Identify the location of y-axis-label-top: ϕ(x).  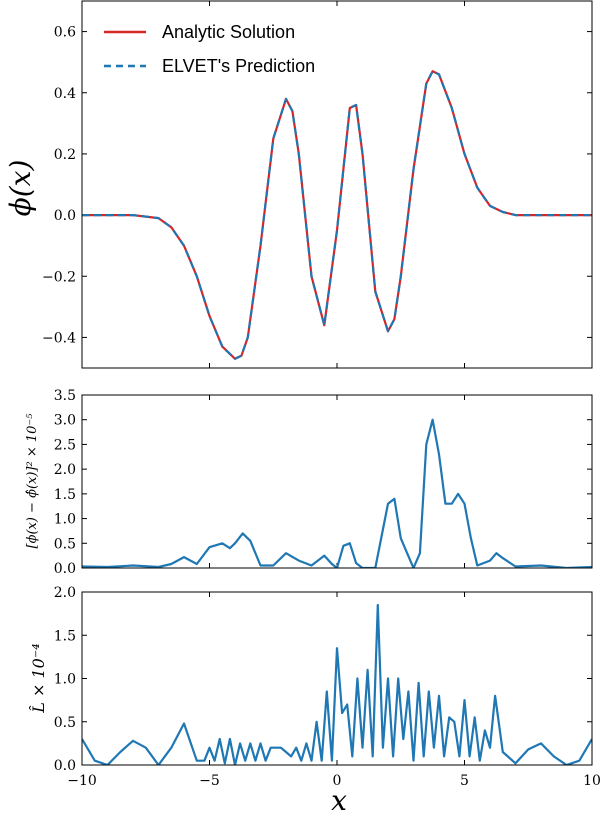
(20, 188).